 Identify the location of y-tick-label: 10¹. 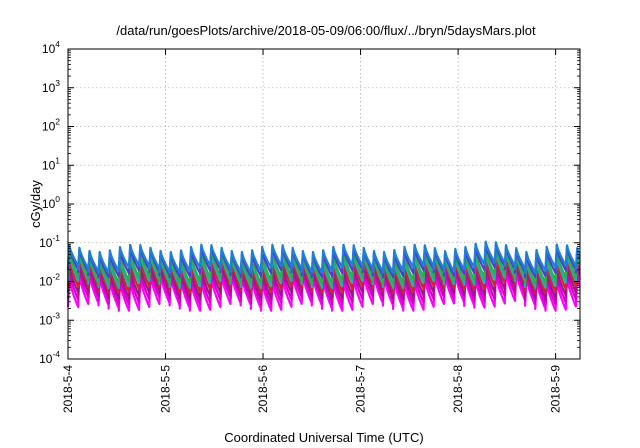
(51, 163).